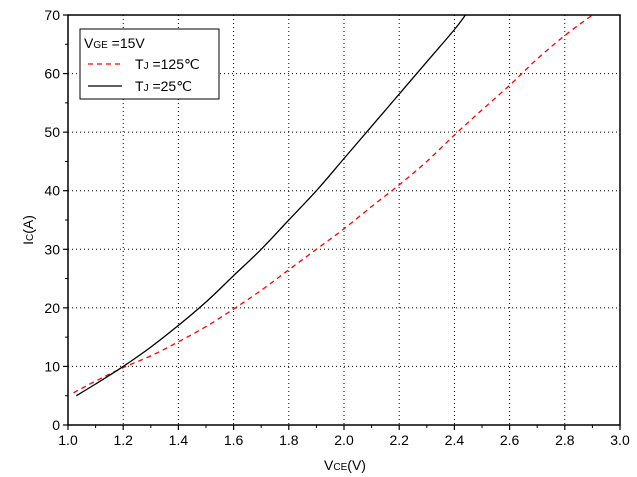 Image resolution: width=637 pixels, height=477 pixels. What do you see at coordinates (163, 86) in the screenshot?
I see `legend-label-25: TJ =25℃` at bounding box center [163, 86].